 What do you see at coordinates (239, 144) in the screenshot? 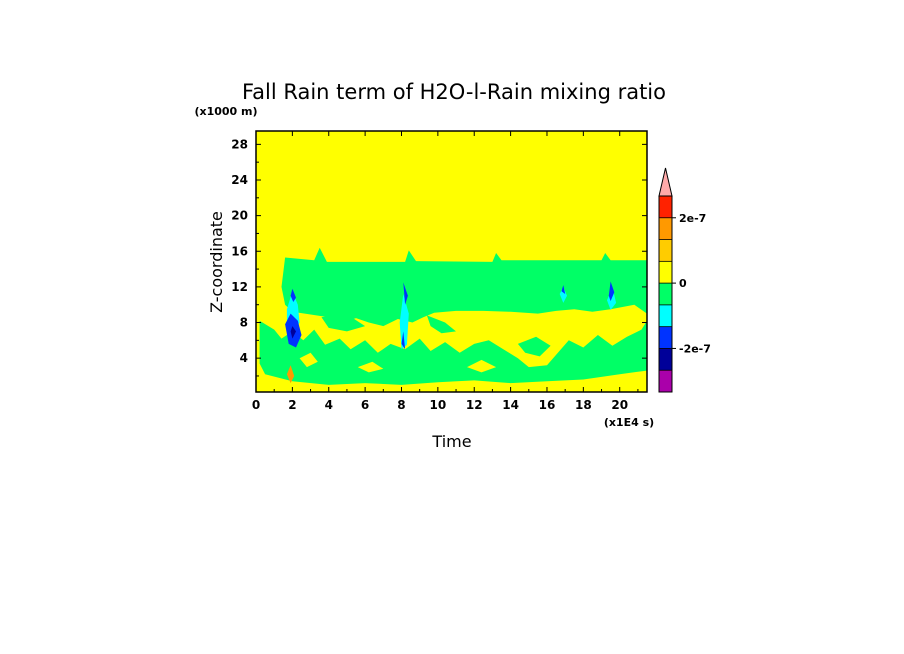
I see `y-tick-label: 28` at bounding box center [239, 144].